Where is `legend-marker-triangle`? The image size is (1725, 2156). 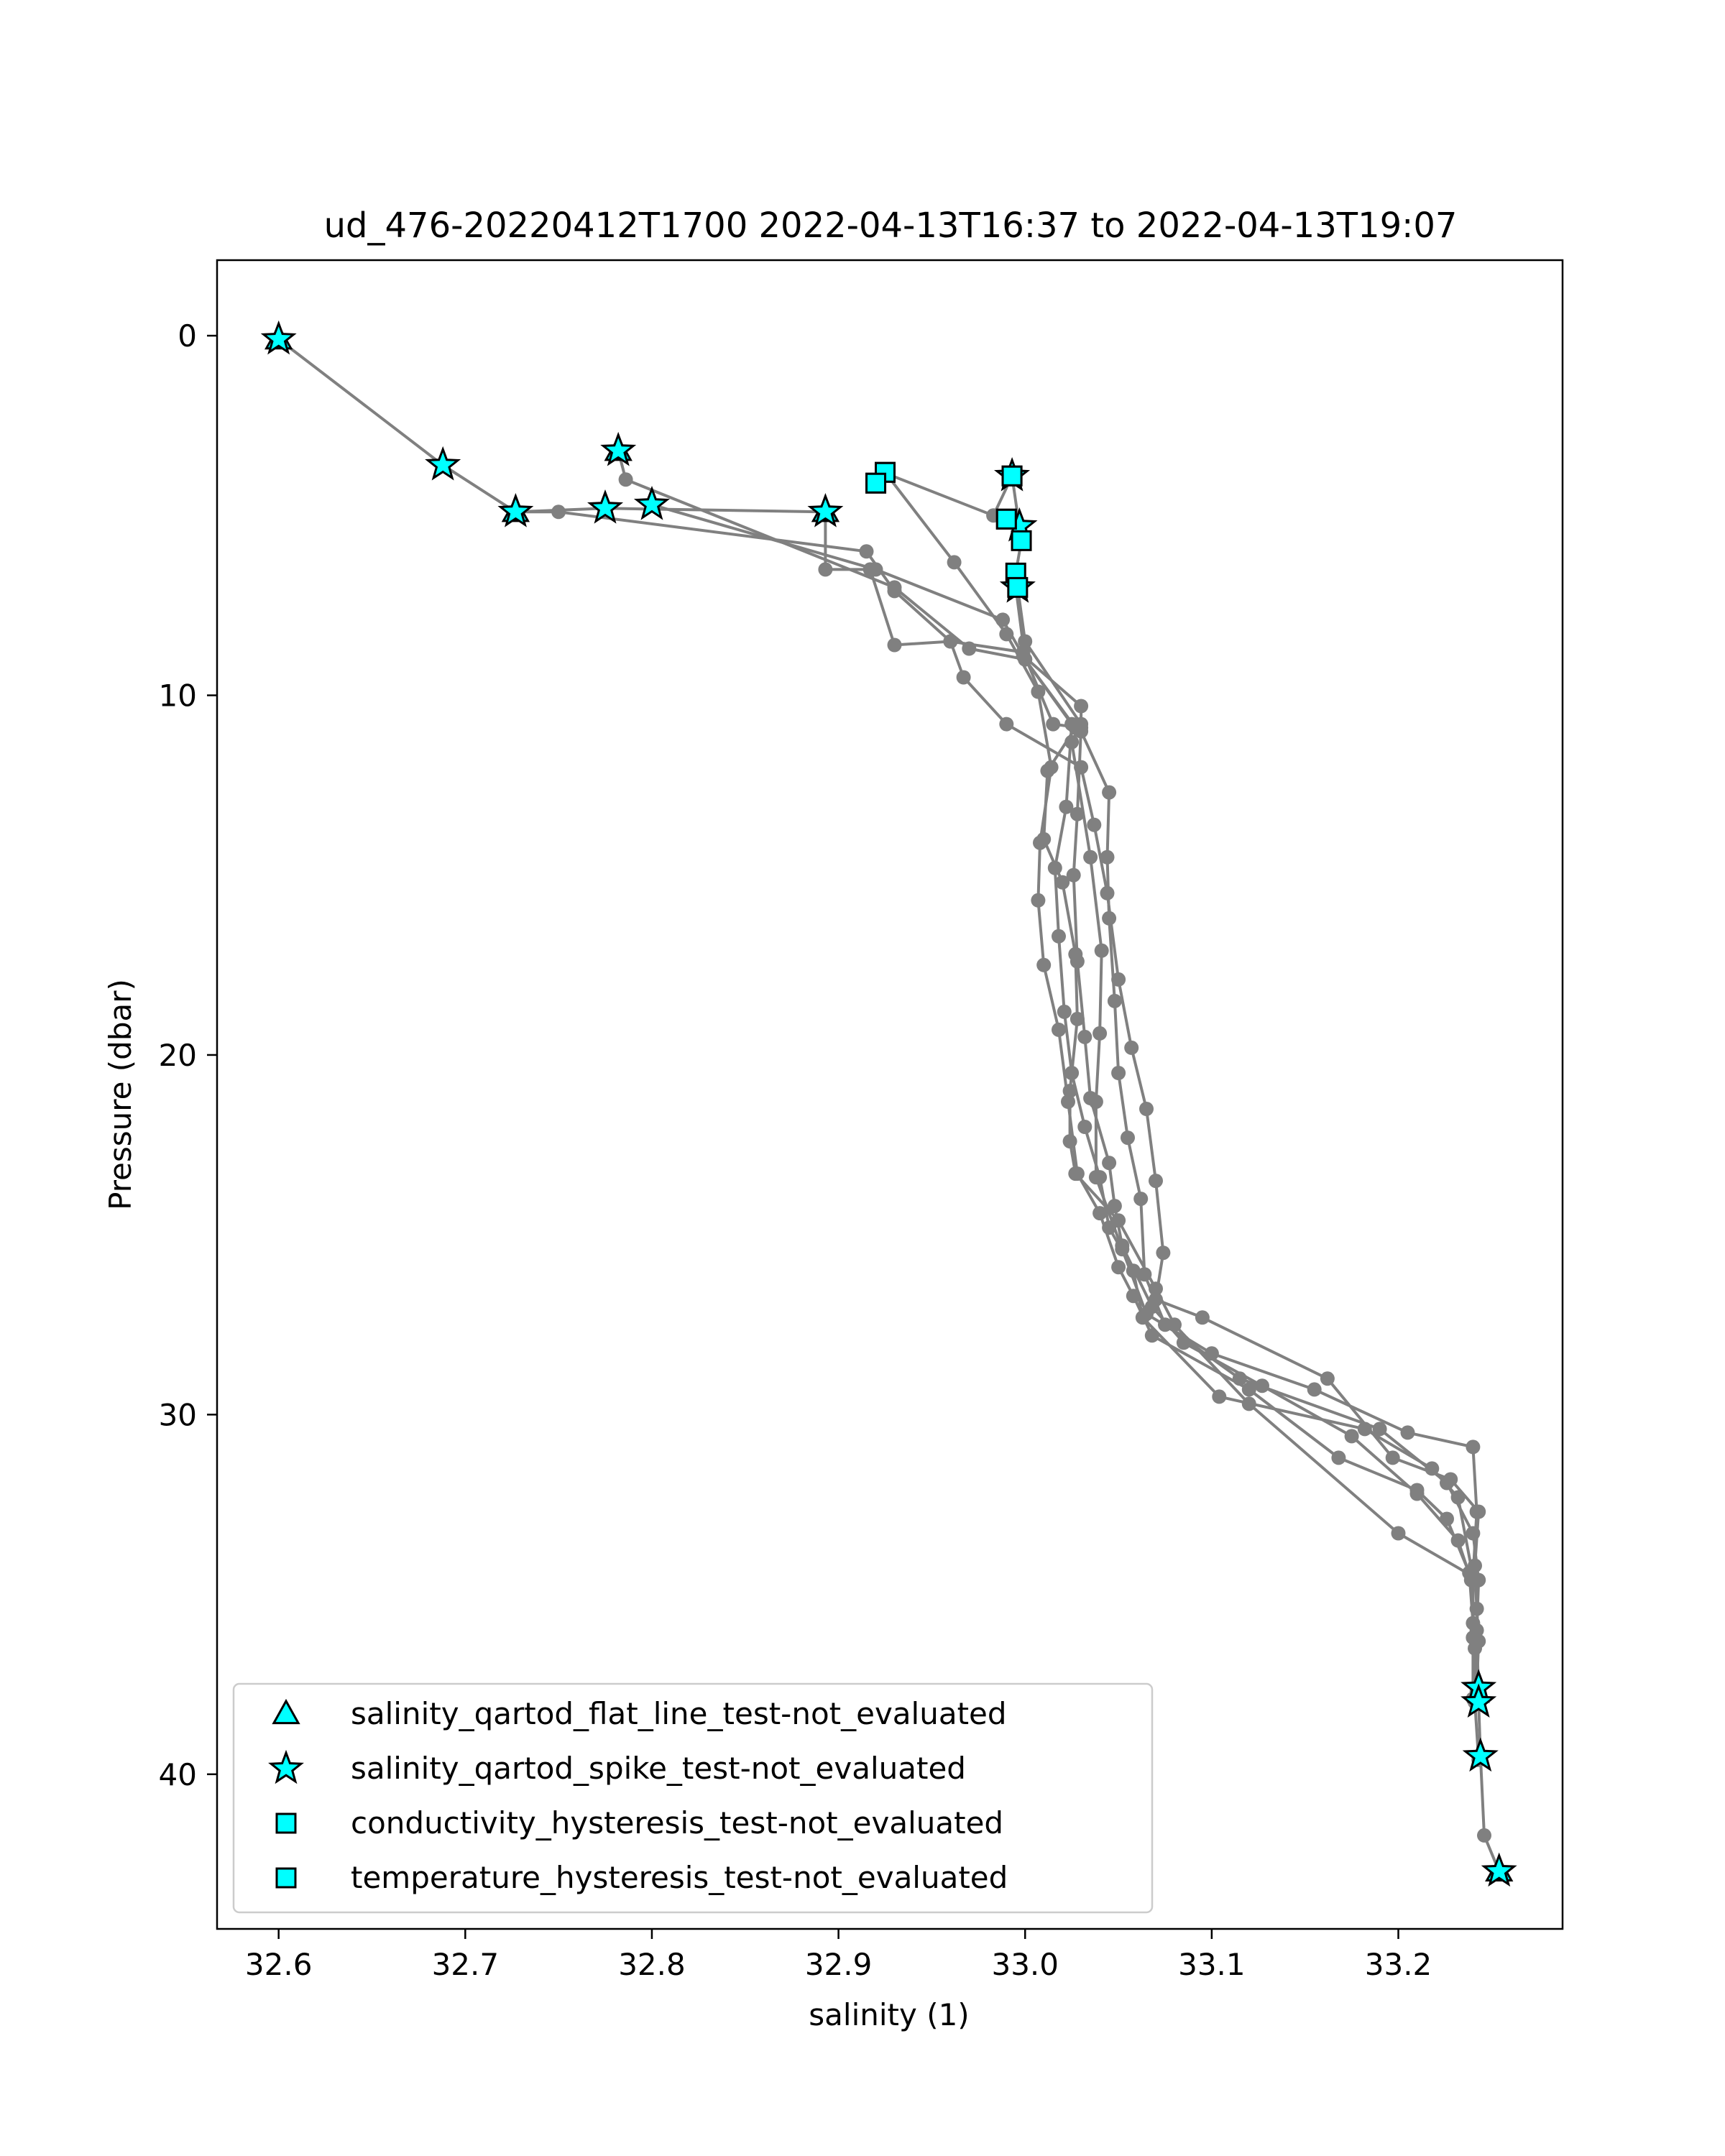 legend-marker-triangle is located at coordinates (286, 1712).